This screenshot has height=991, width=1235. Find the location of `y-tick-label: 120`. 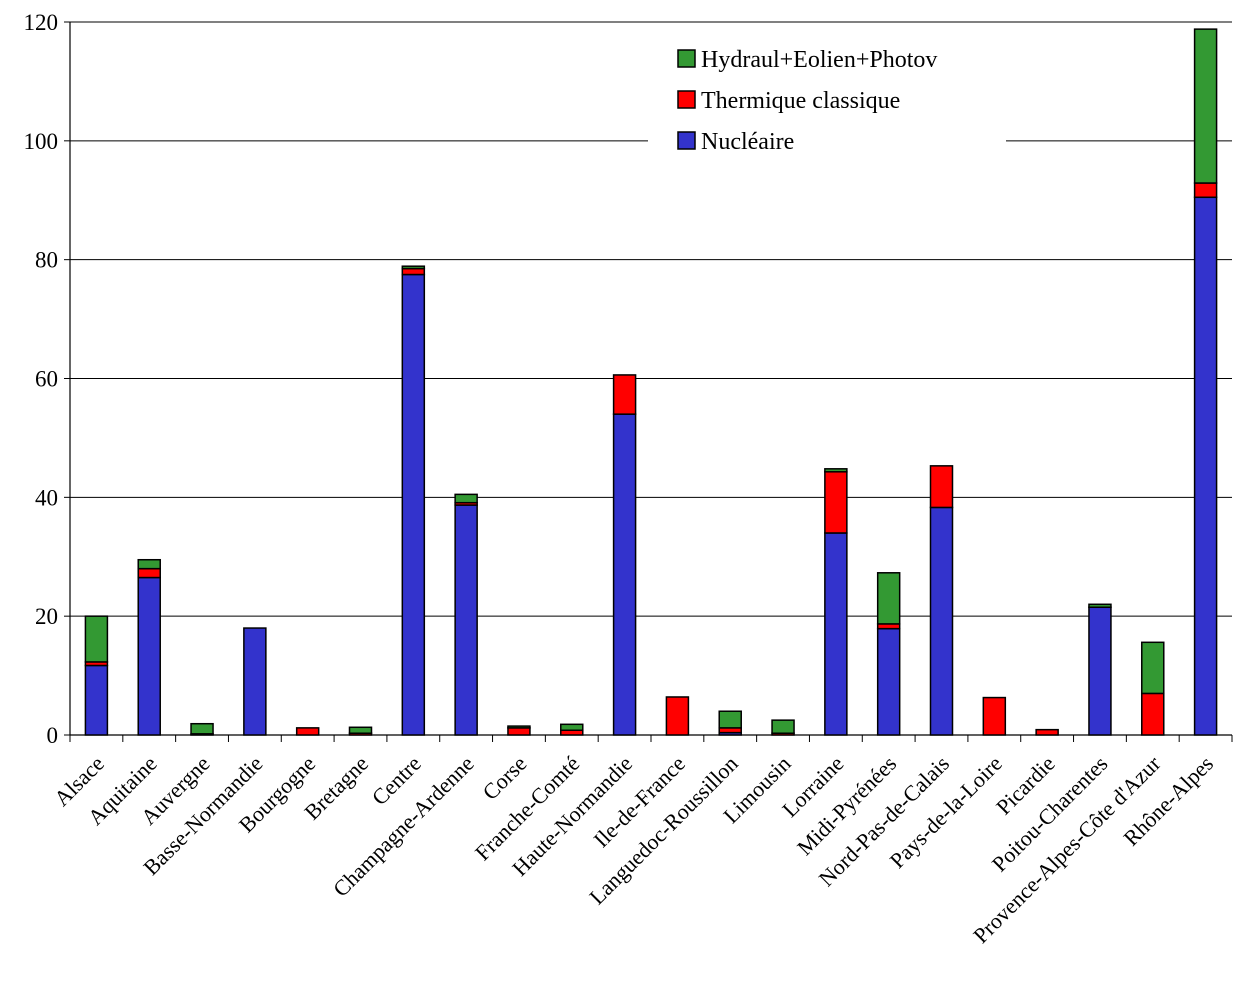

y-tick-label: 120 is located at coordinates (41, 22).